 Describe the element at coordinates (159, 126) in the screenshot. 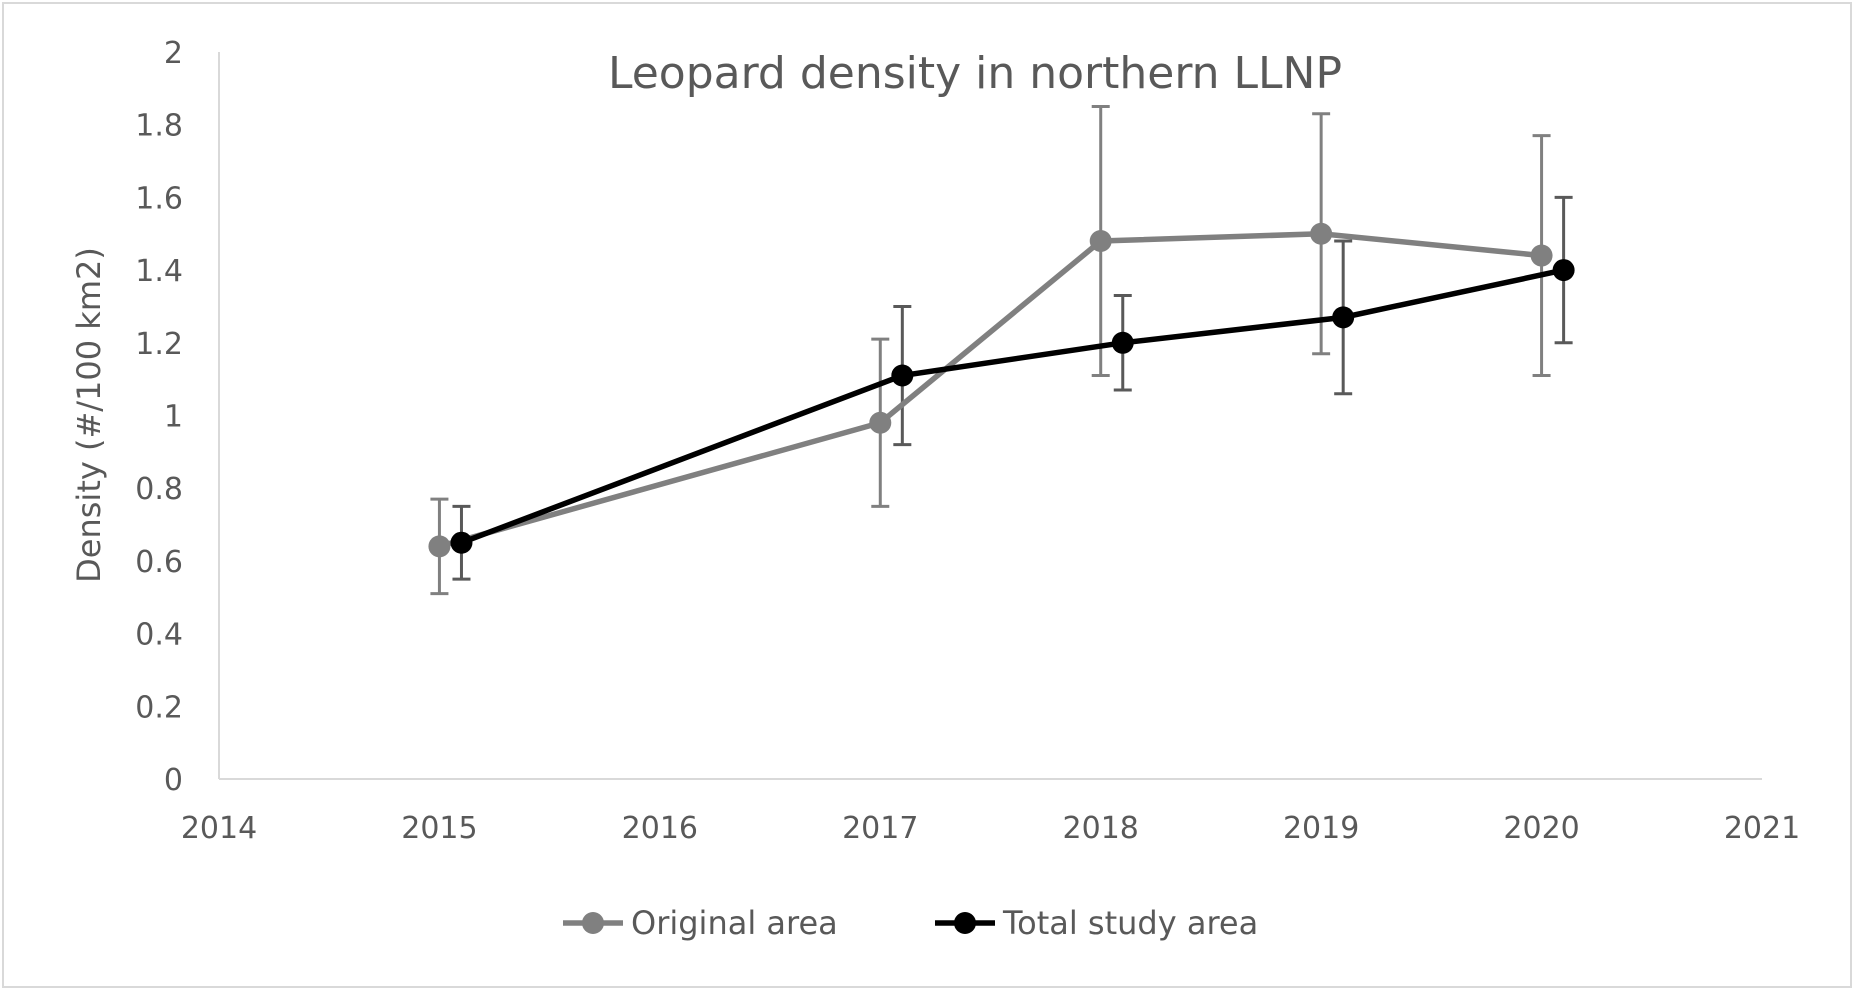

I see `y-tick-label: 1.8` at that location.